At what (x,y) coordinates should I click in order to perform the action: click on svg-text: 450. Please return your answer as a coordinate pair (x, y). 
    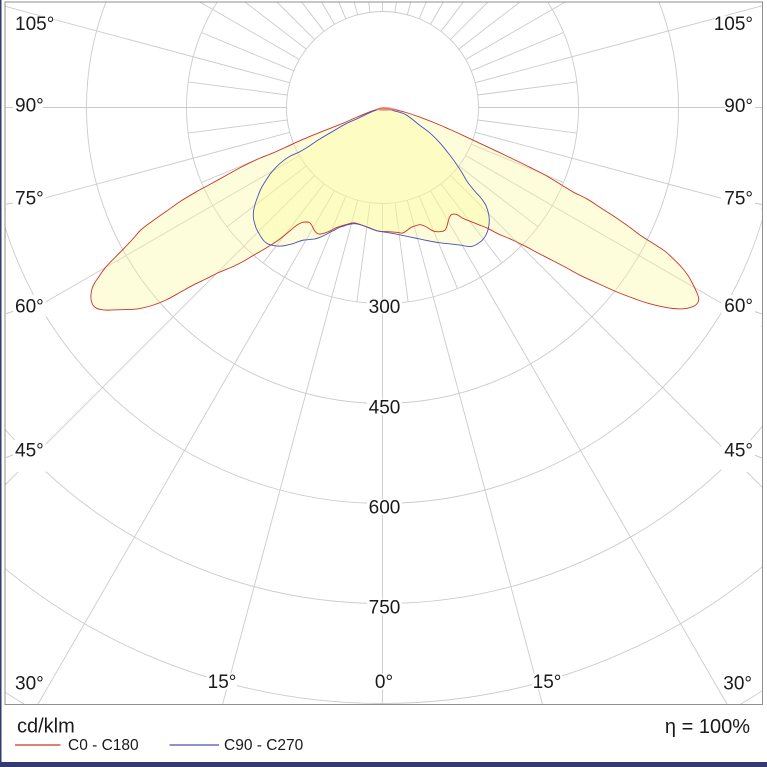
    Looking at the image, I should click on (385, 408).